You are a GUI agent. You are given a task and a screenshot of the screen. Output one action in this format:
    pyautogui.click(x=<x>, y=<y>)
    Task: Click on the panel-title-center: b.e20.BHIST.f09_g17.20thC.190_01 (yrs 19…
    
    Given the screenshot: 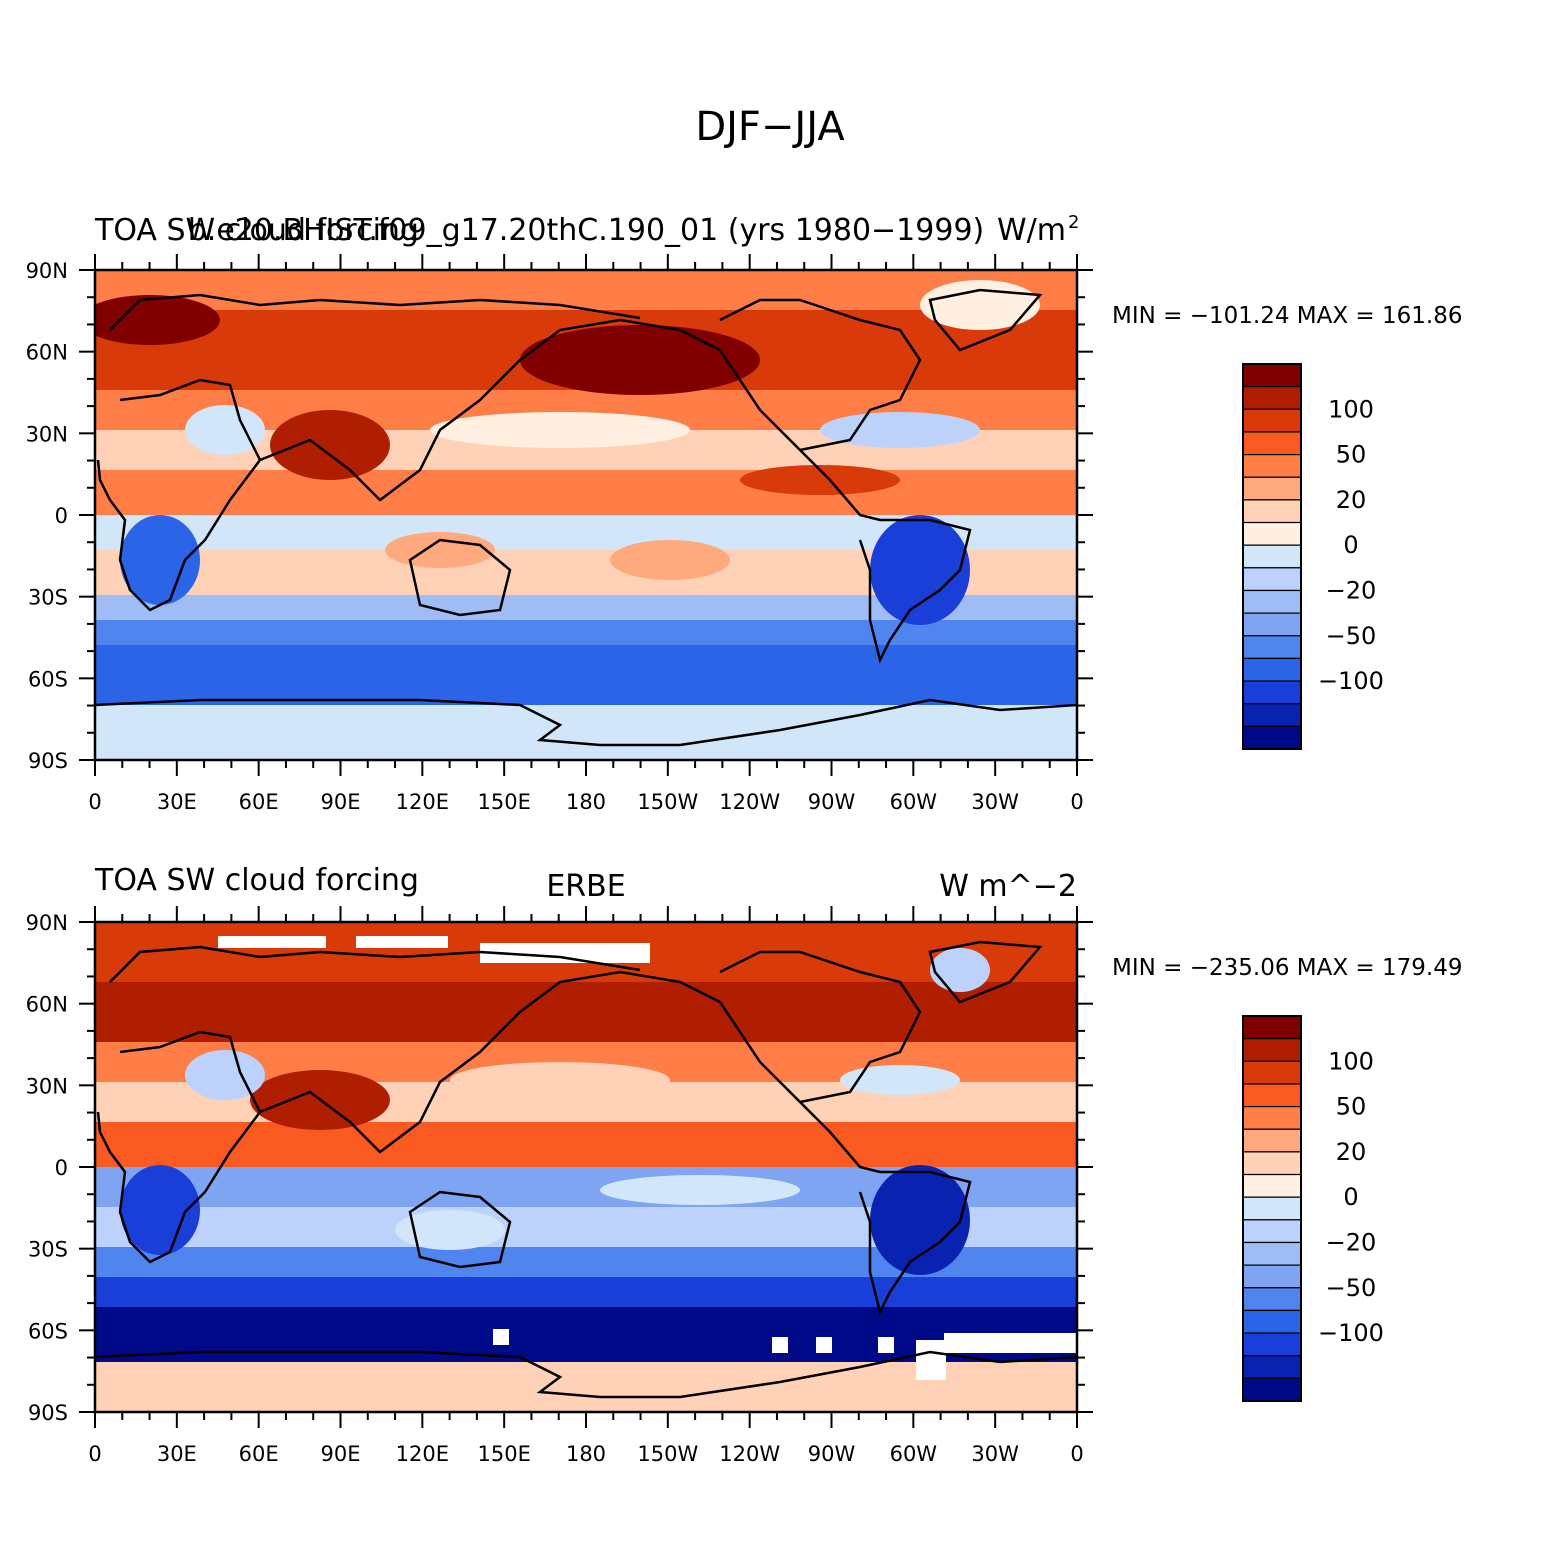 What is the action you would take?
    pyautogui.click(x=586, y=230)
    